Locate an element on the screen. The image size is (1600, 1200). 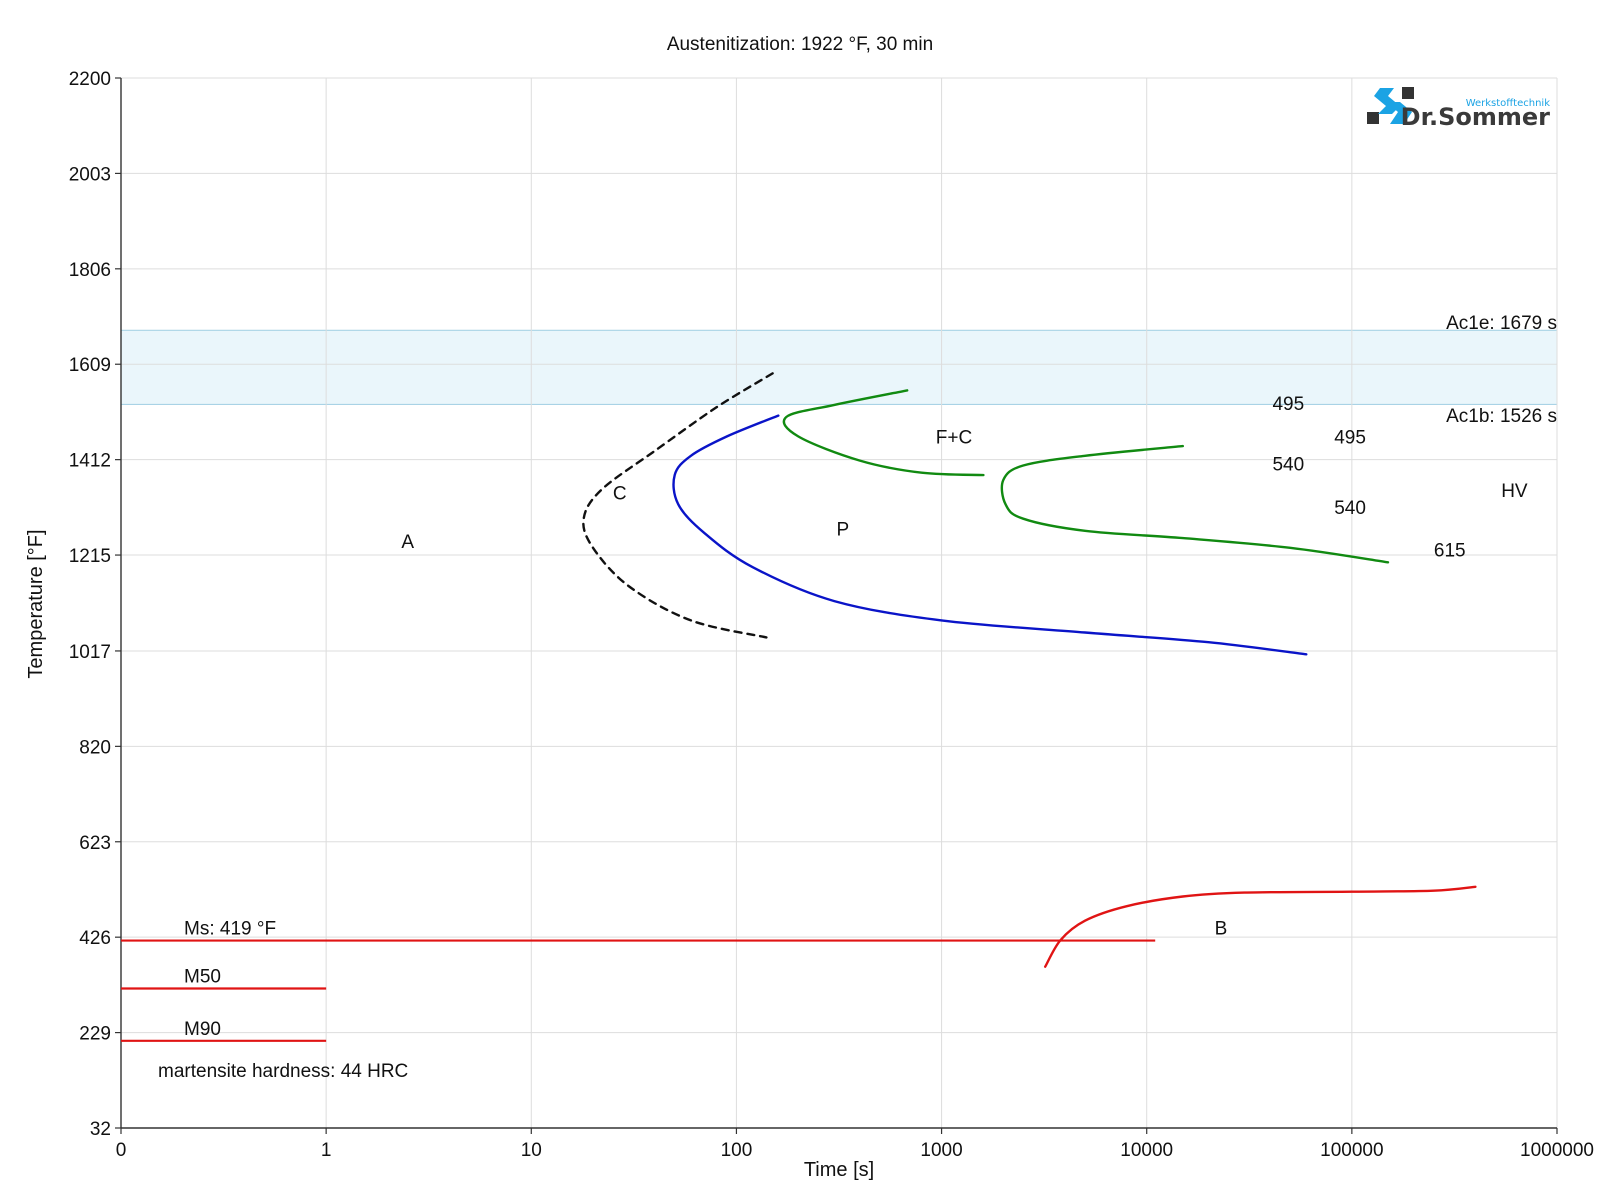
x-tick-label: 1000 is located at coordinates (941, 1150).